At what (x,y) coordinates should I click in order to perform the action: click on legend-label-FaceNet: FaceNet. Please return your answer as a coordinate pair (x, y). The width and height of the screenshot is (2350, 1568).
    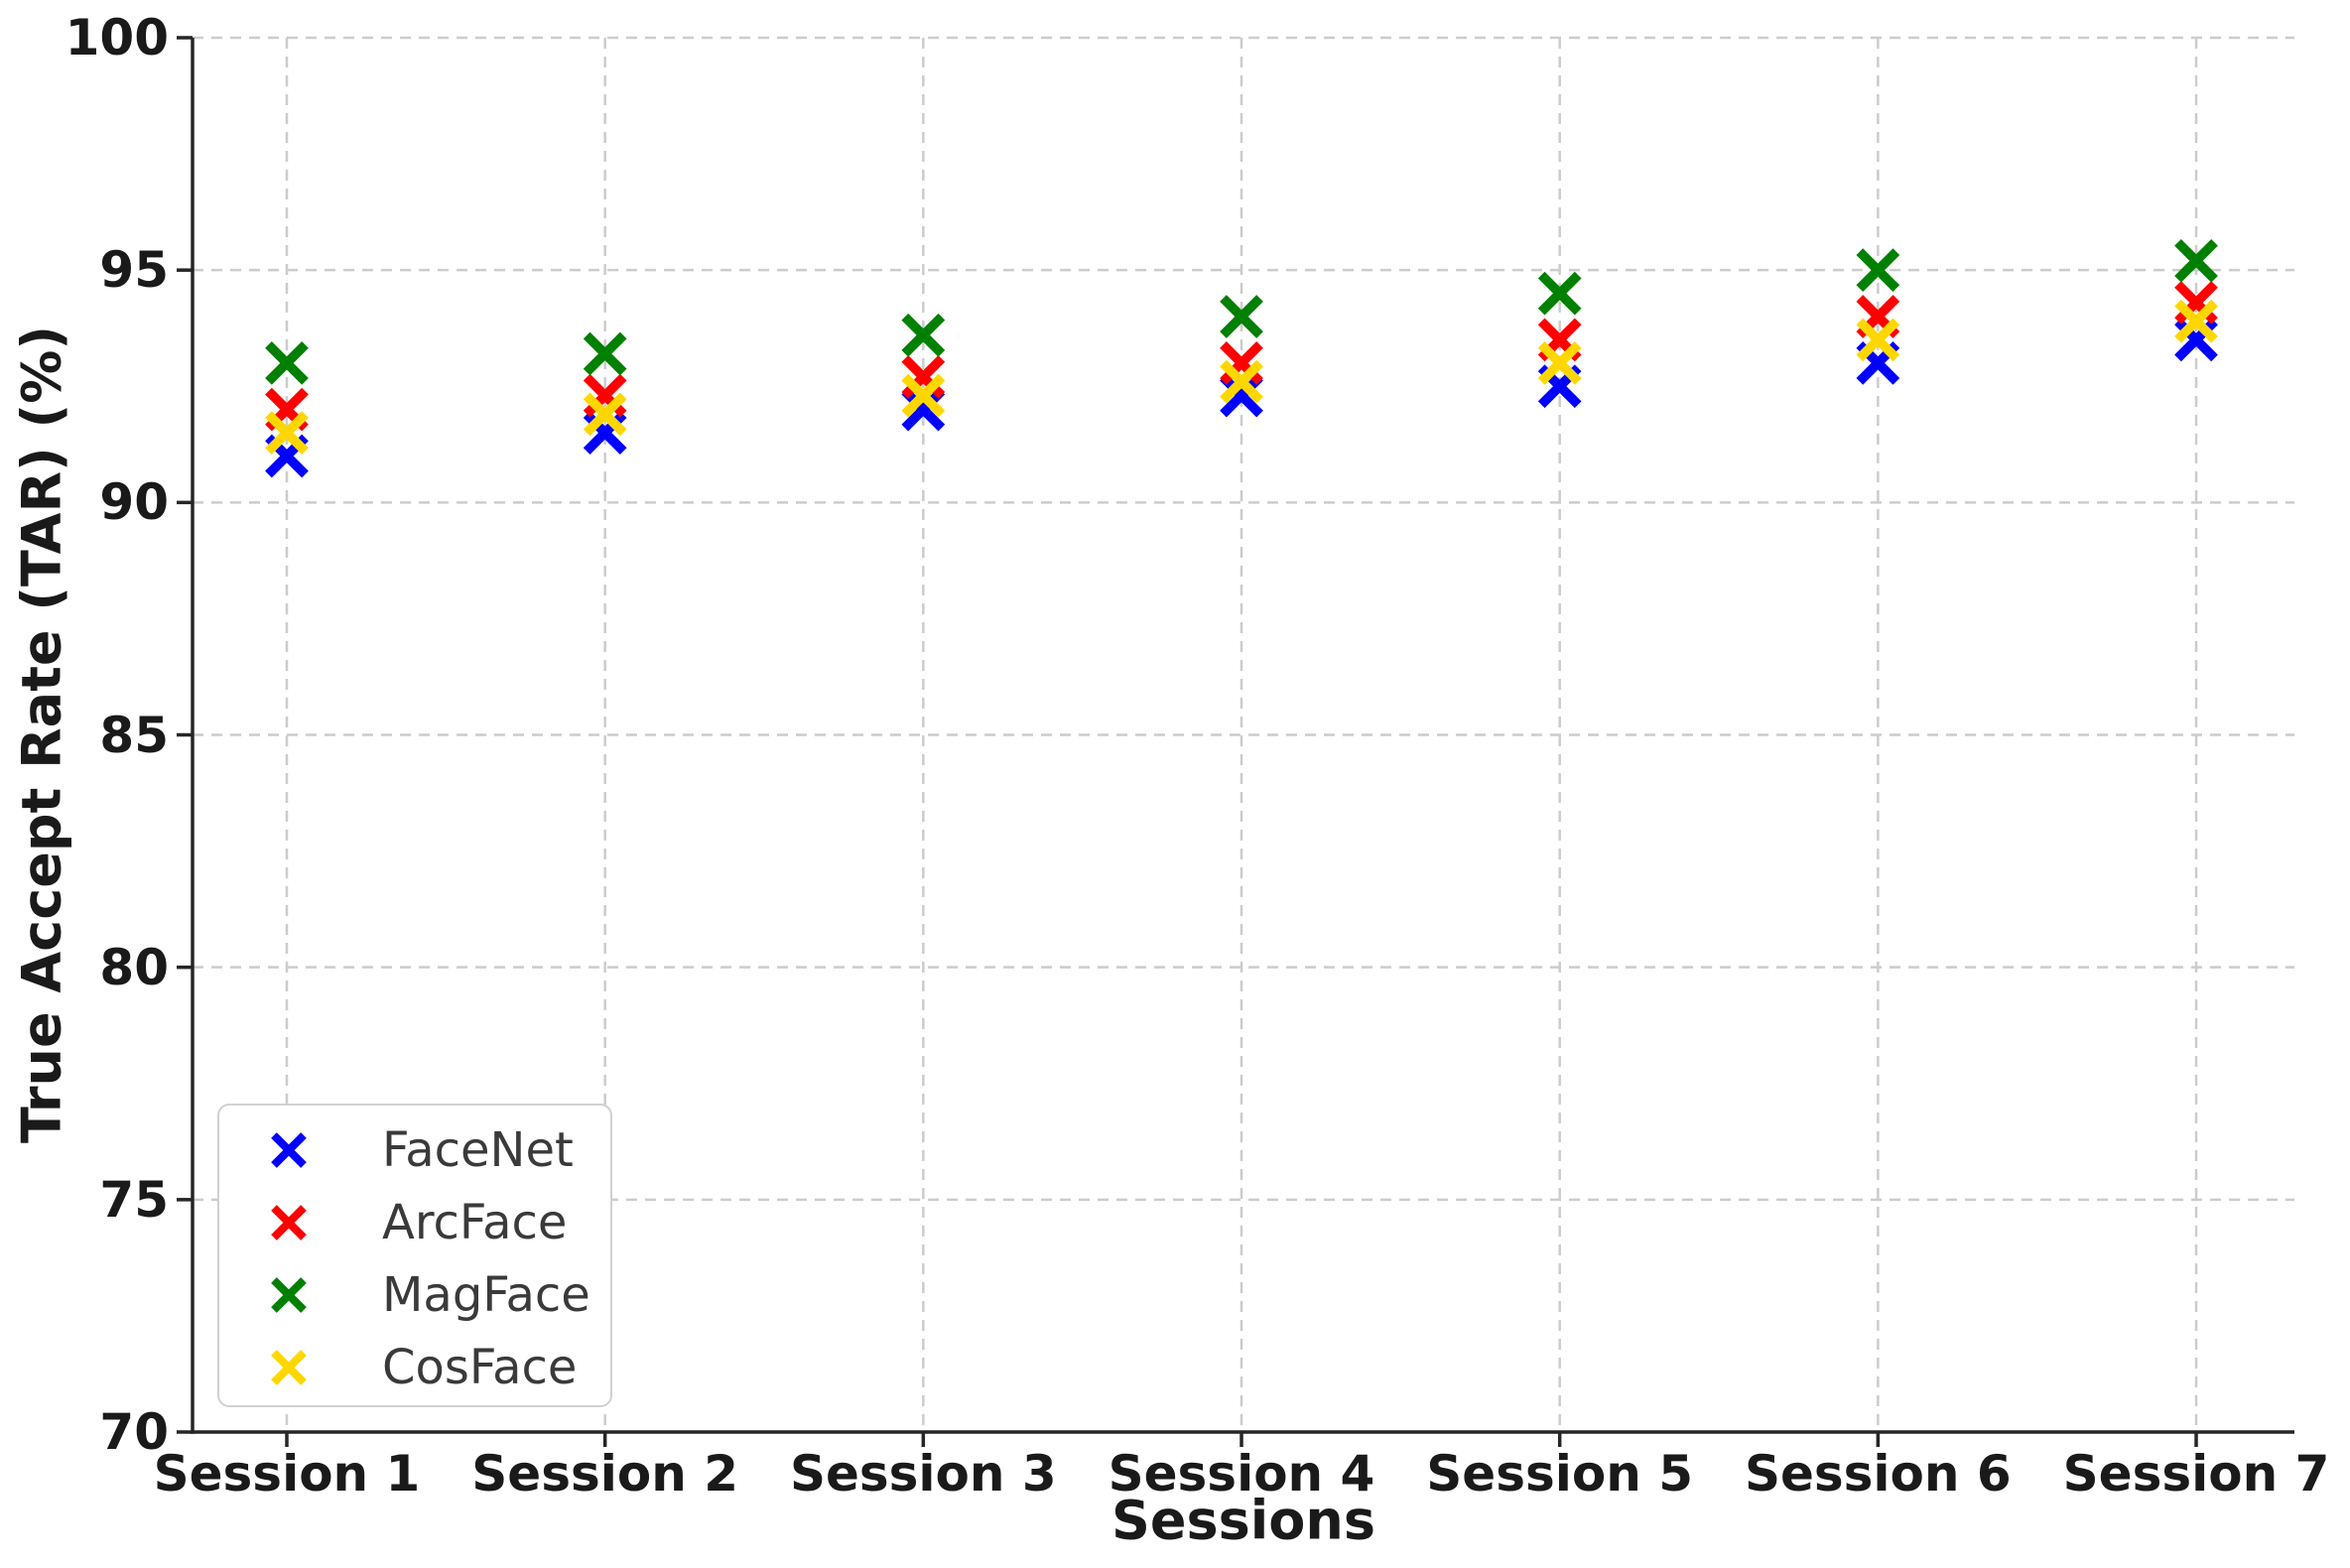
    Looking at the image, I should click on (478, 1149).